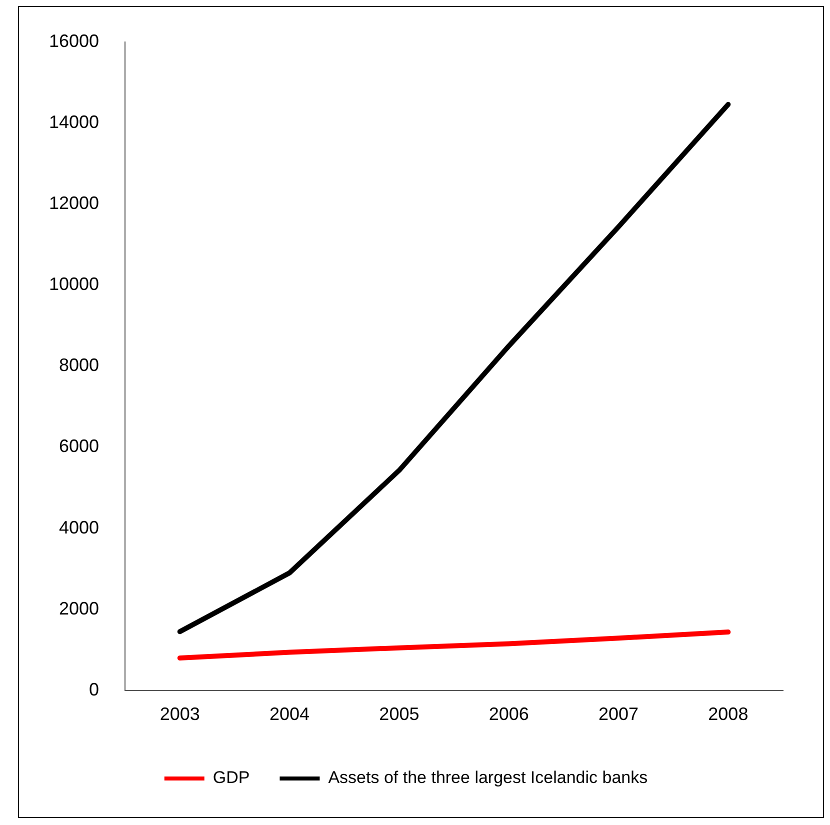 Image resolution: width=830 pixels, height=825 pixels. Describe the element at coordinates (399, 714) in the screenshot. I see `x-tick-label: 2005` at that location.